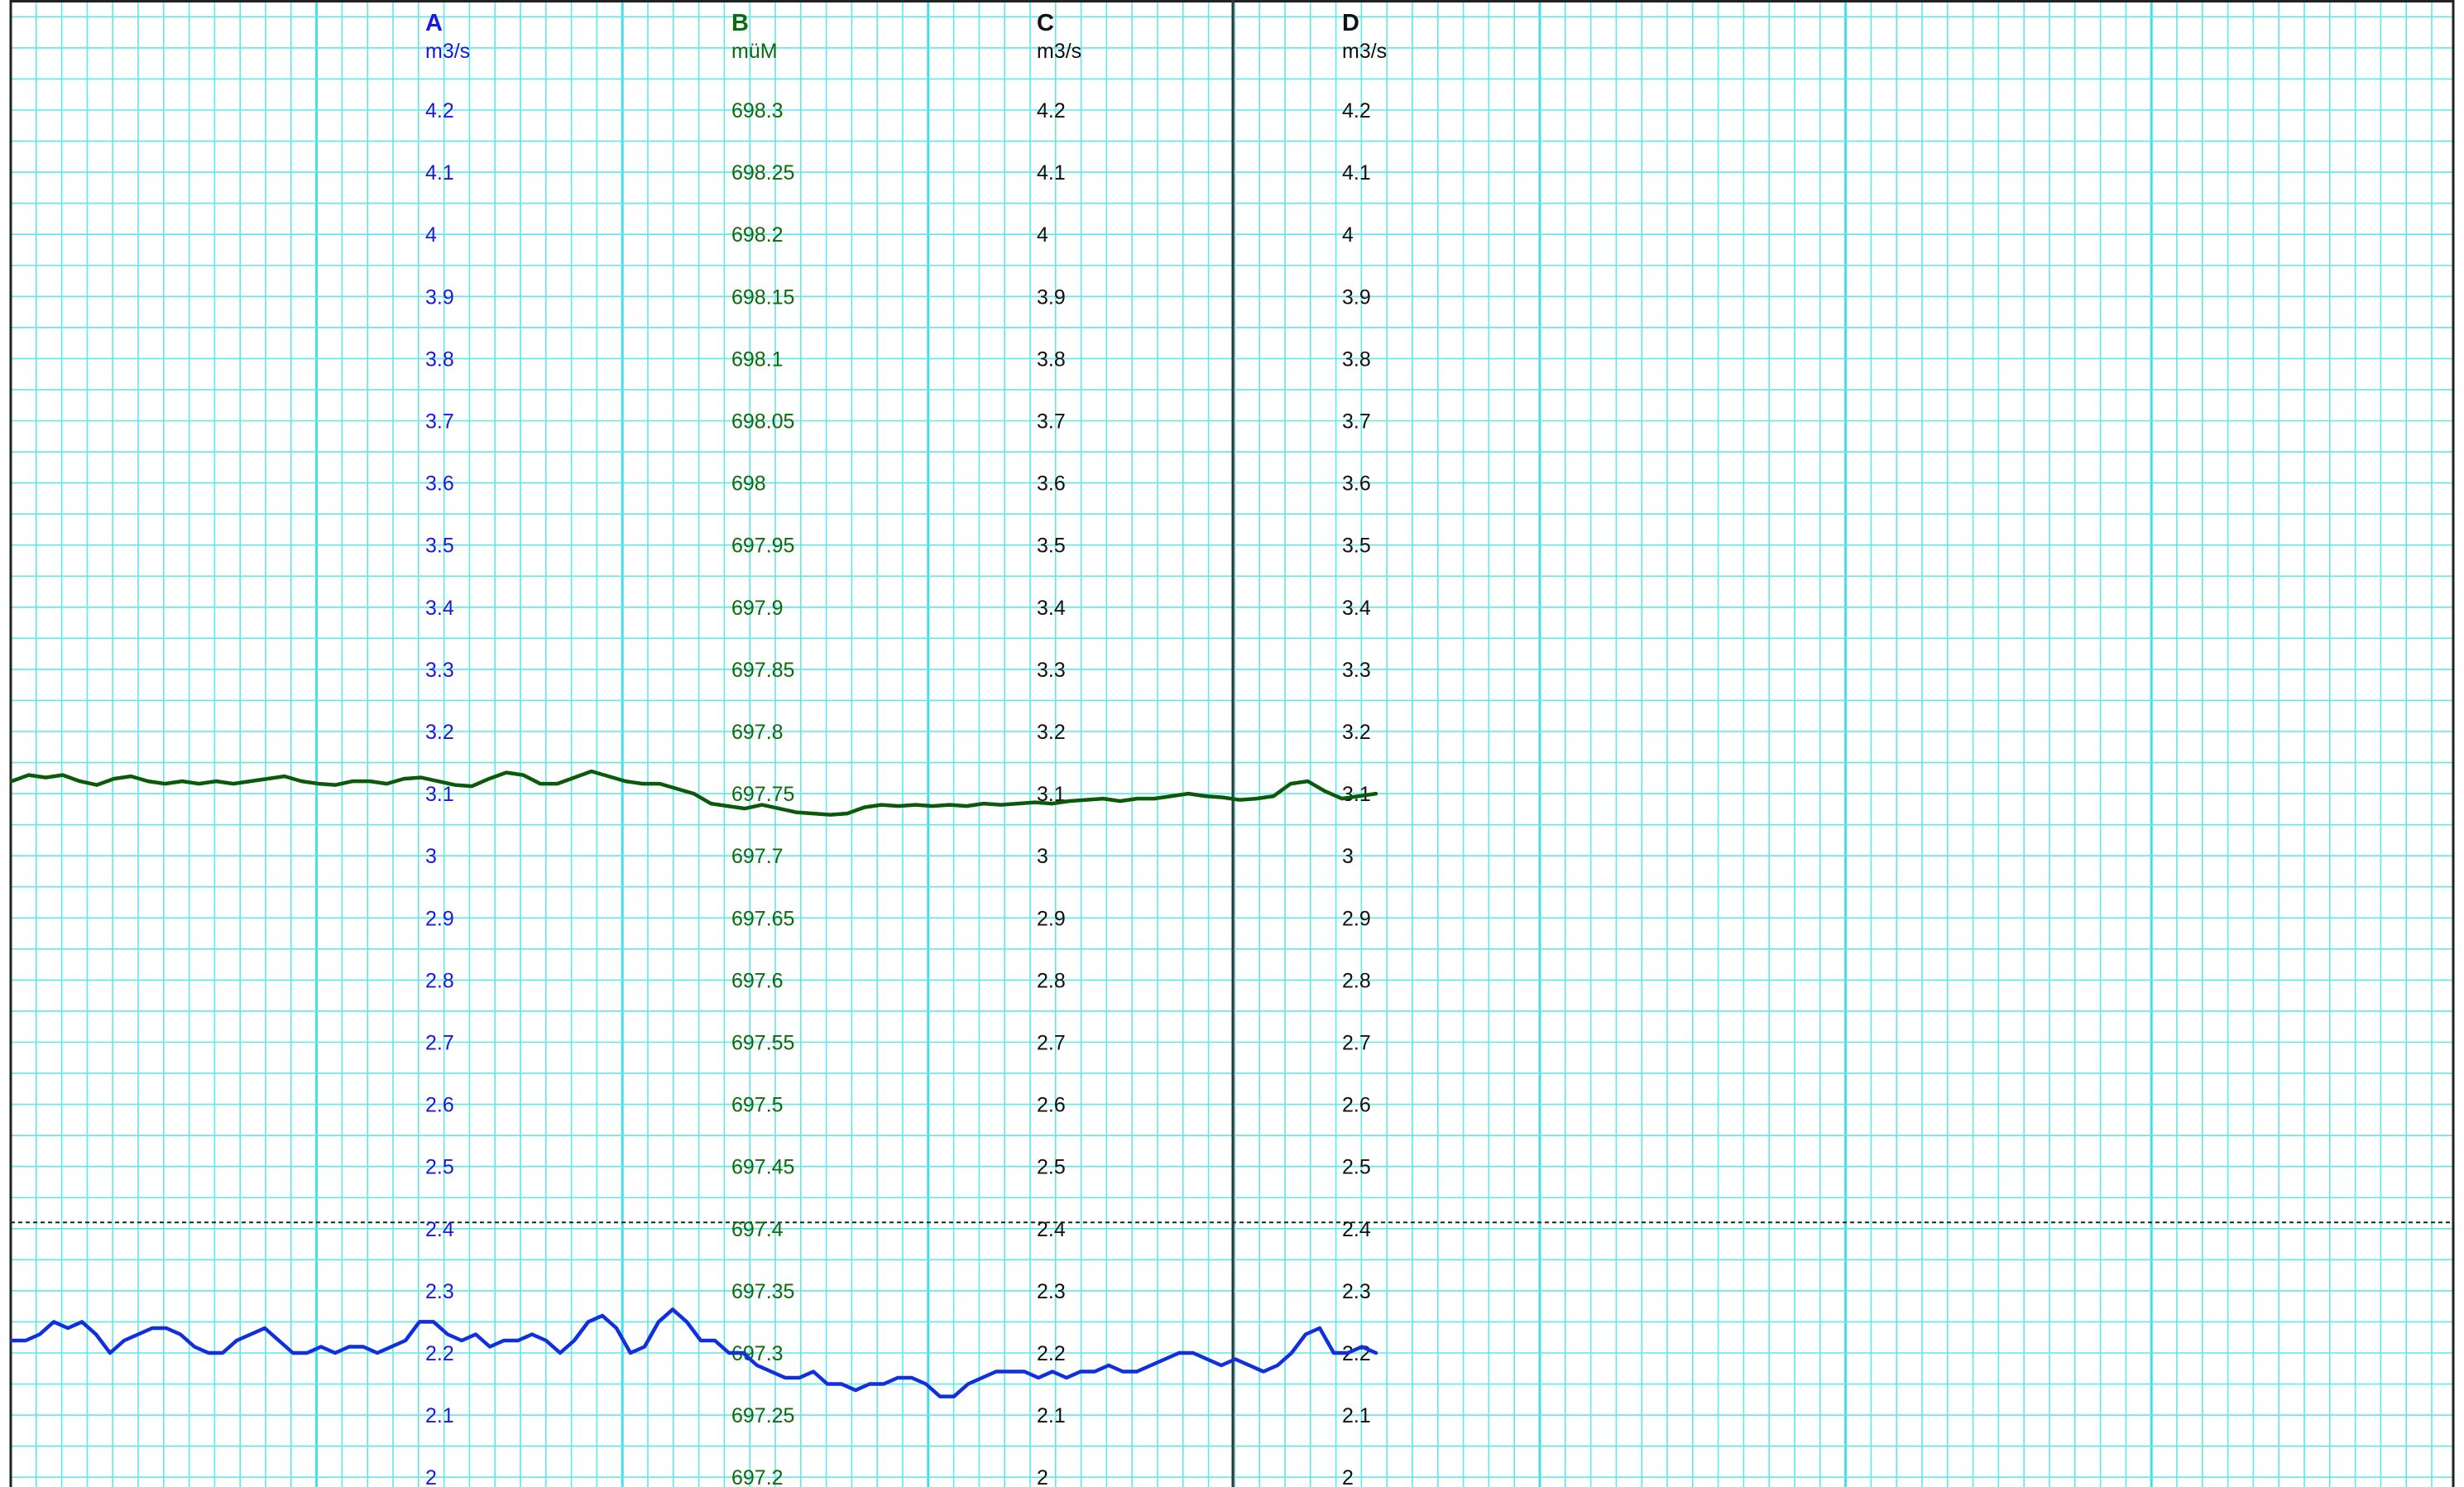 The width and height of the screenshot is (2464, 1487). I want to click on axis-d-tick-label: 3.9, so click(1356, 297).